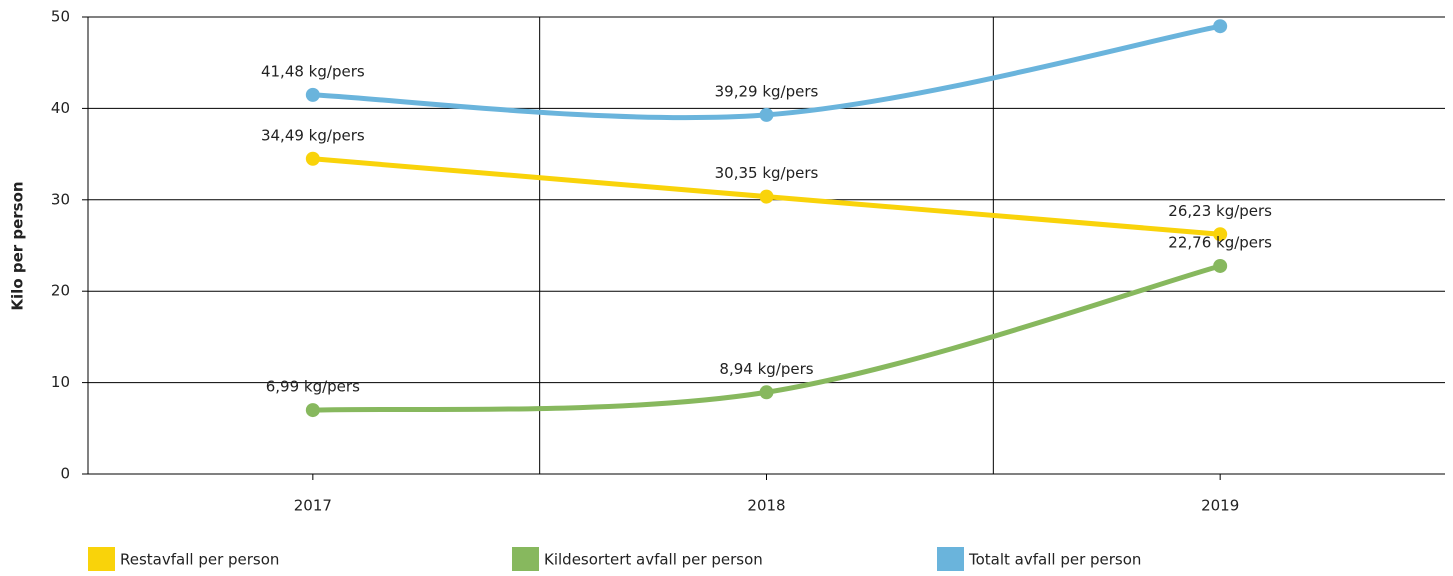 This screenshot has width=1453, height=576. What do you see at coordinates (60, 17) in the screenshot?
I see `y-tick-label: 50` at bounding box center [60, 17].